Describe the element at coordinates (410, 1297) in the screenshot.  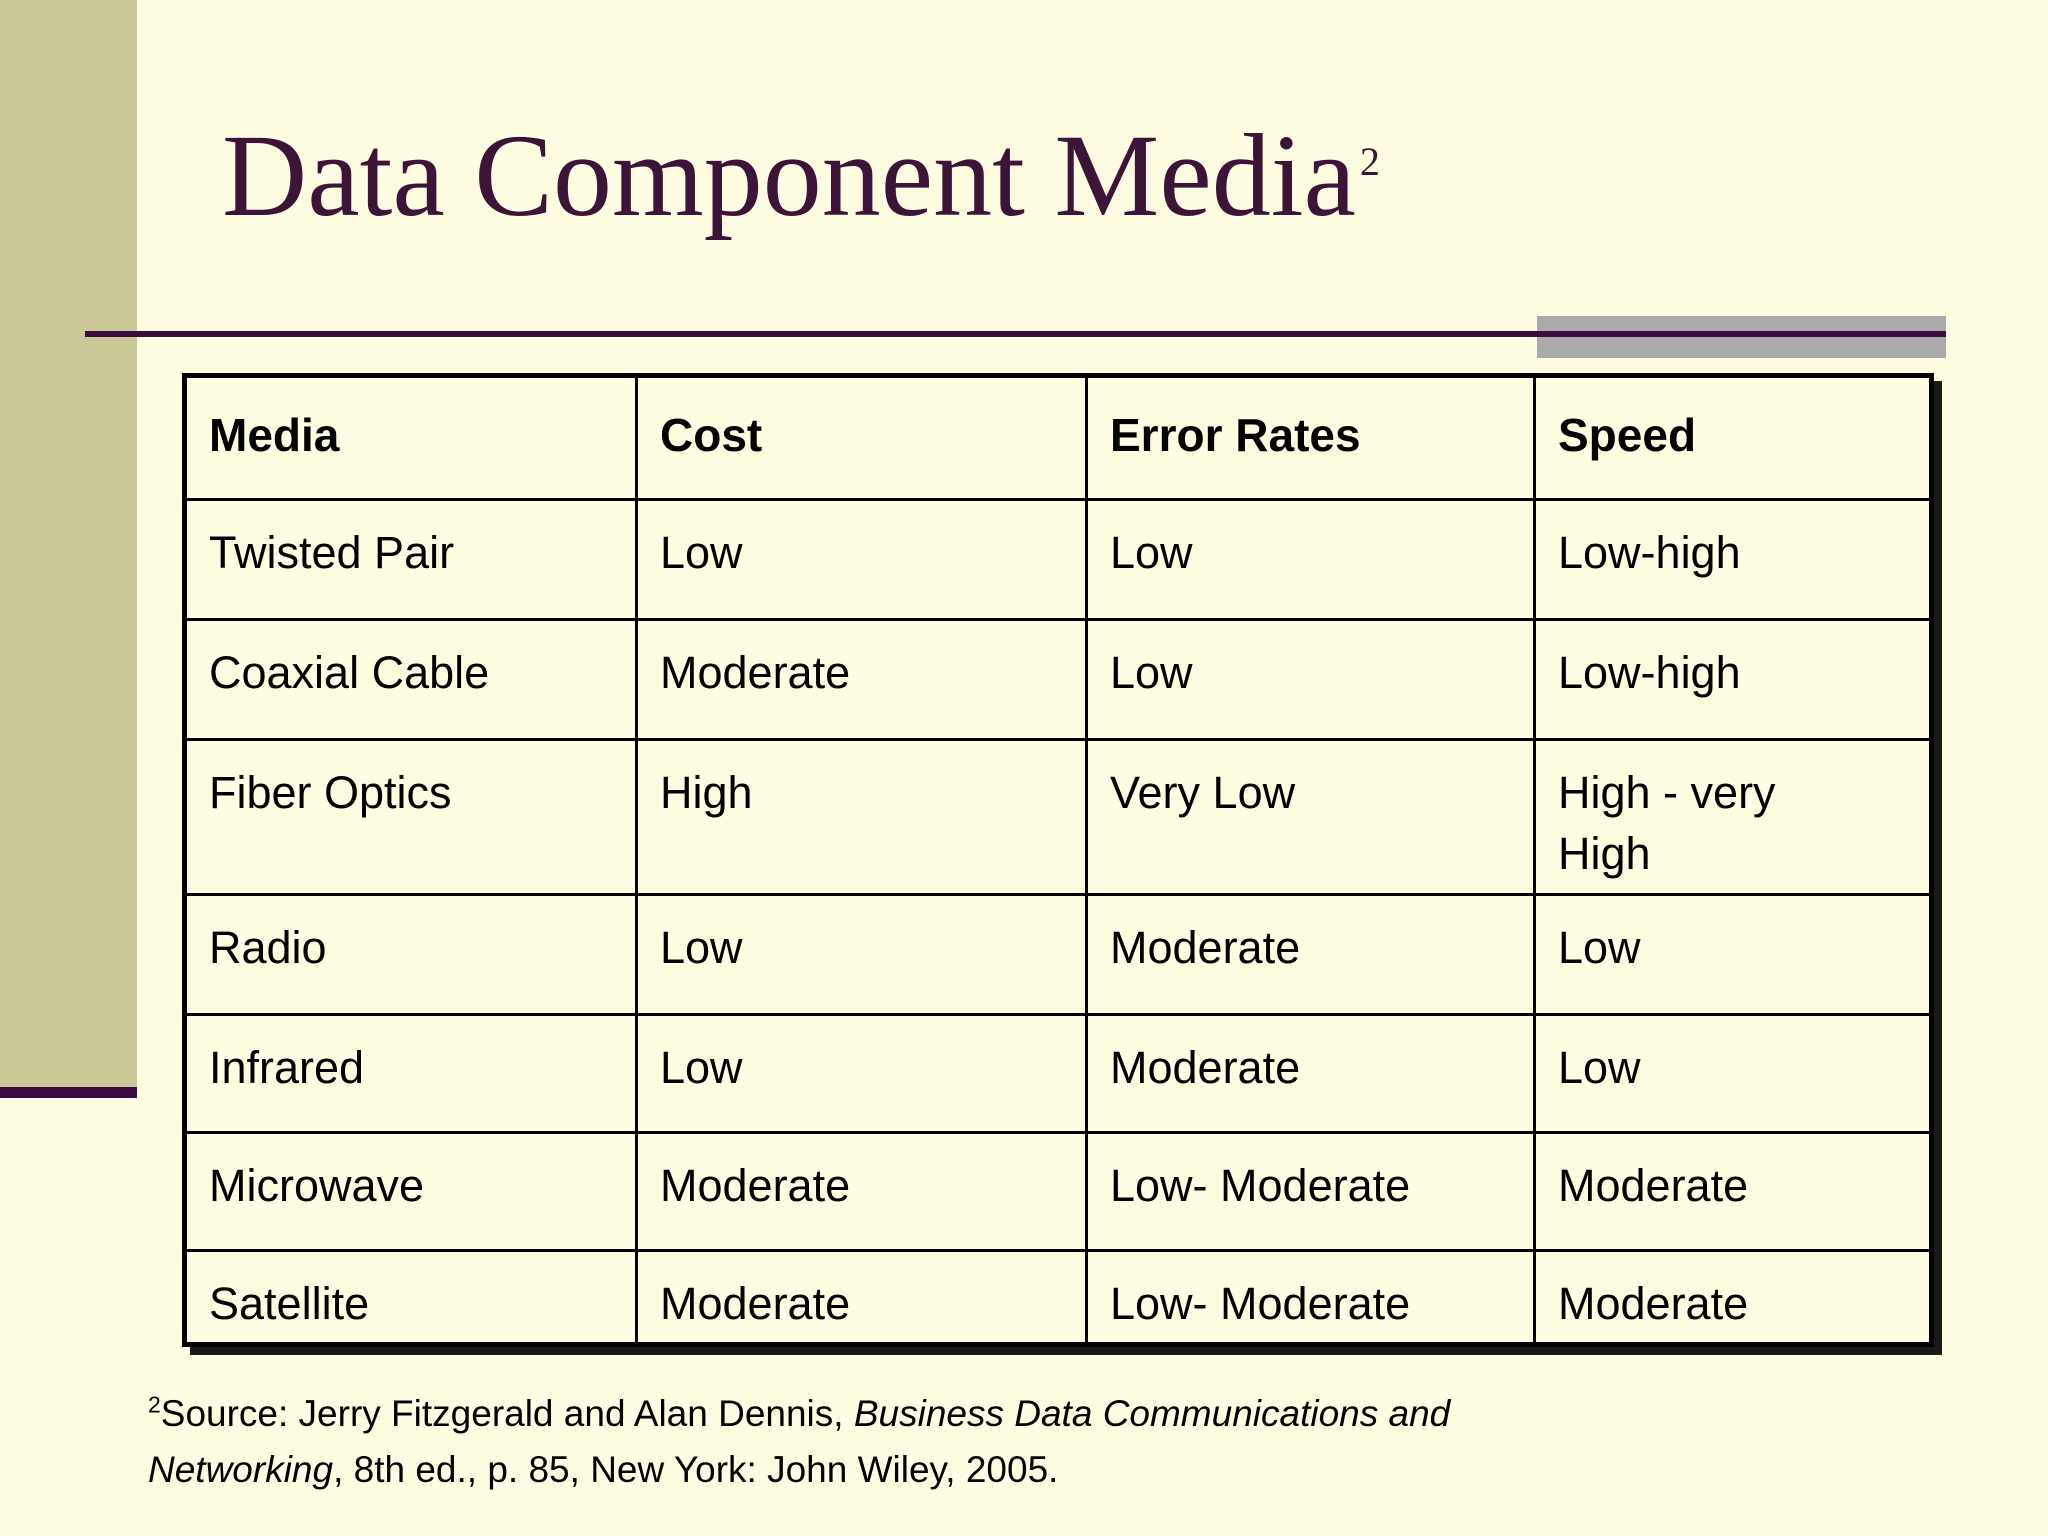
I see `table-cell: Satellite` at that location.